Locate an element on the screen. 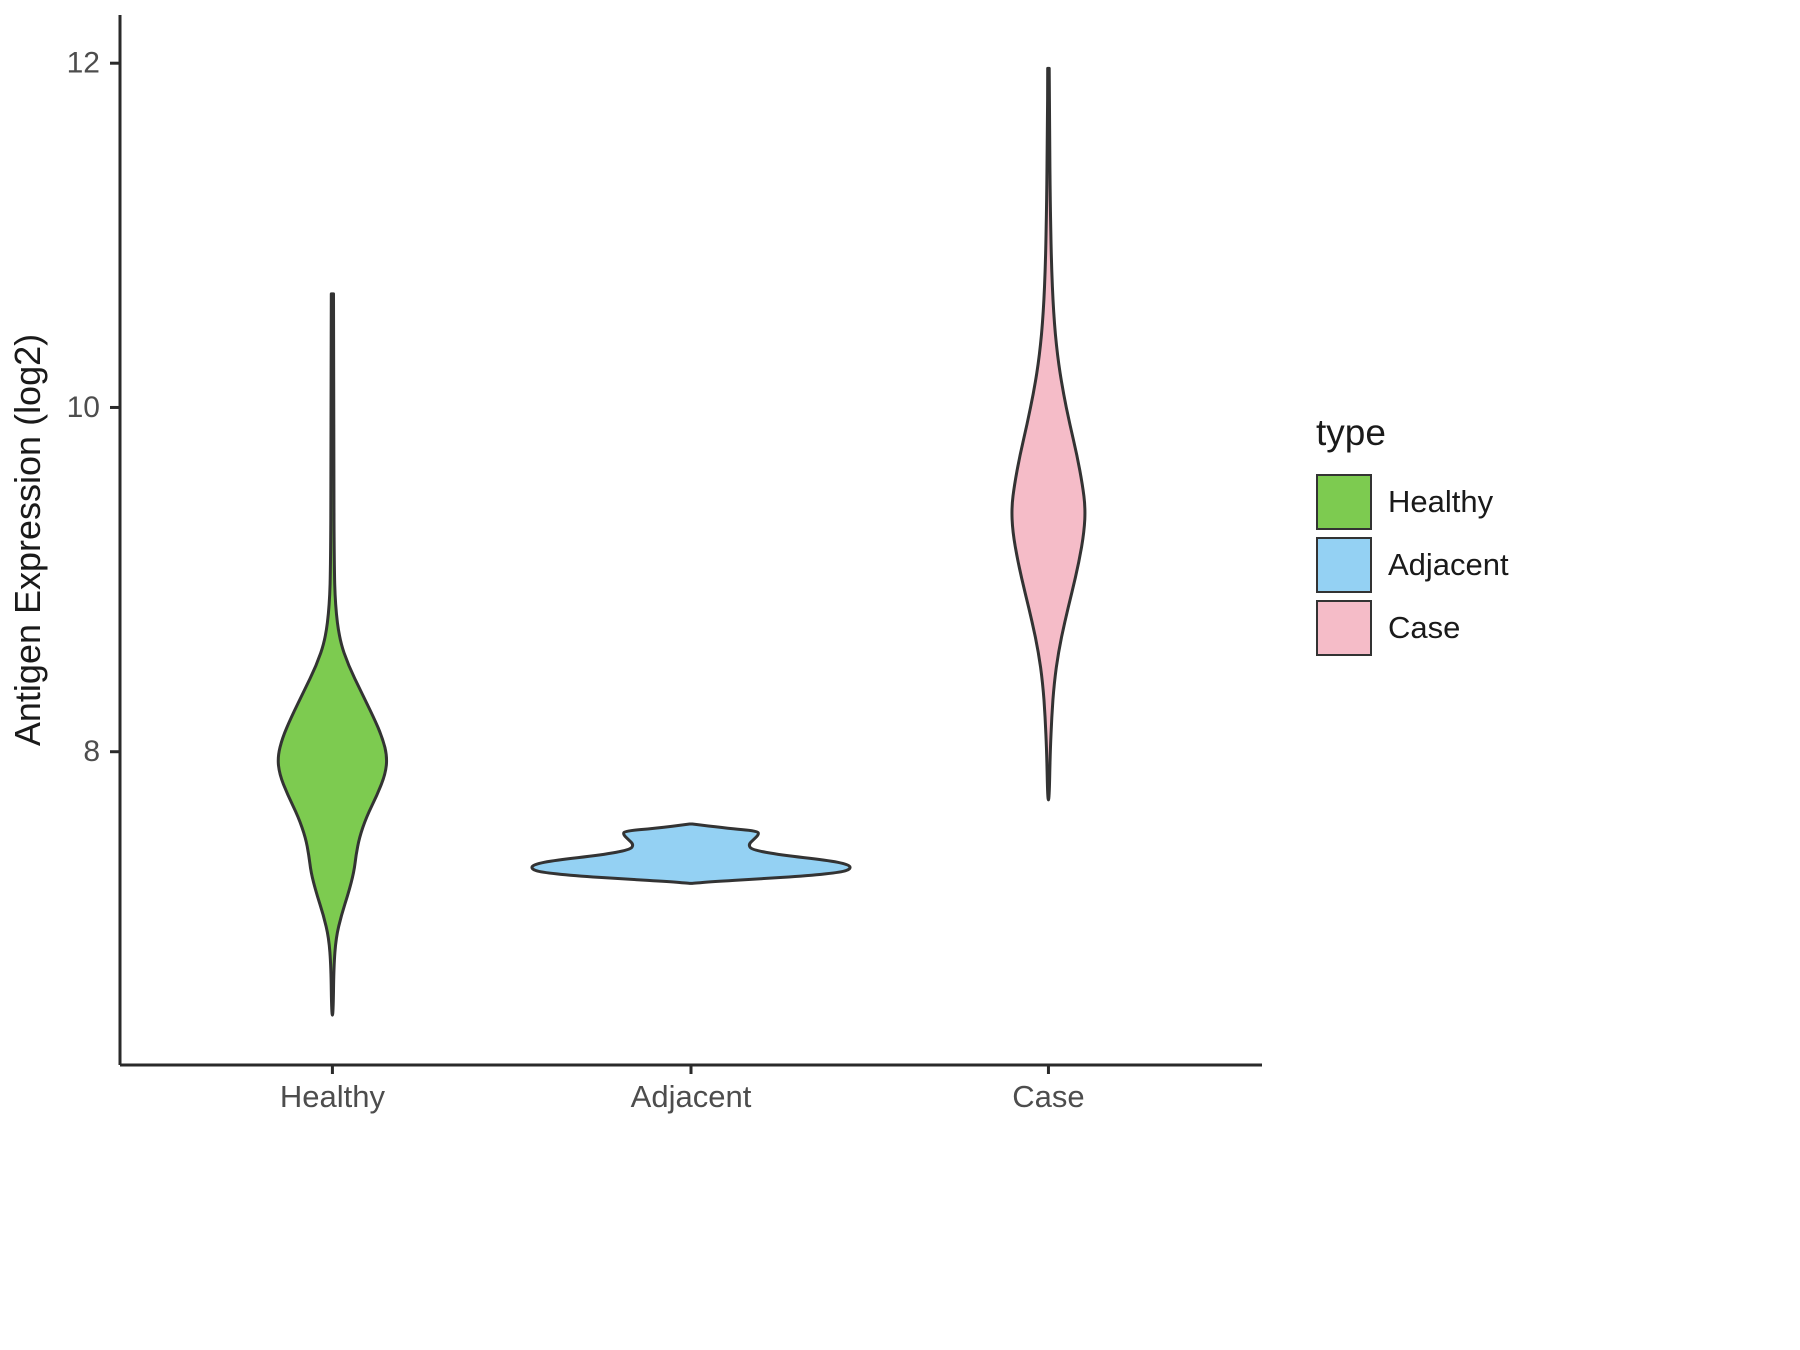 Image resolution: width=1800 pixels, height=1350 pixels. legend-entry-adjacent: Adjacent is located at coordinates (1412, 565).